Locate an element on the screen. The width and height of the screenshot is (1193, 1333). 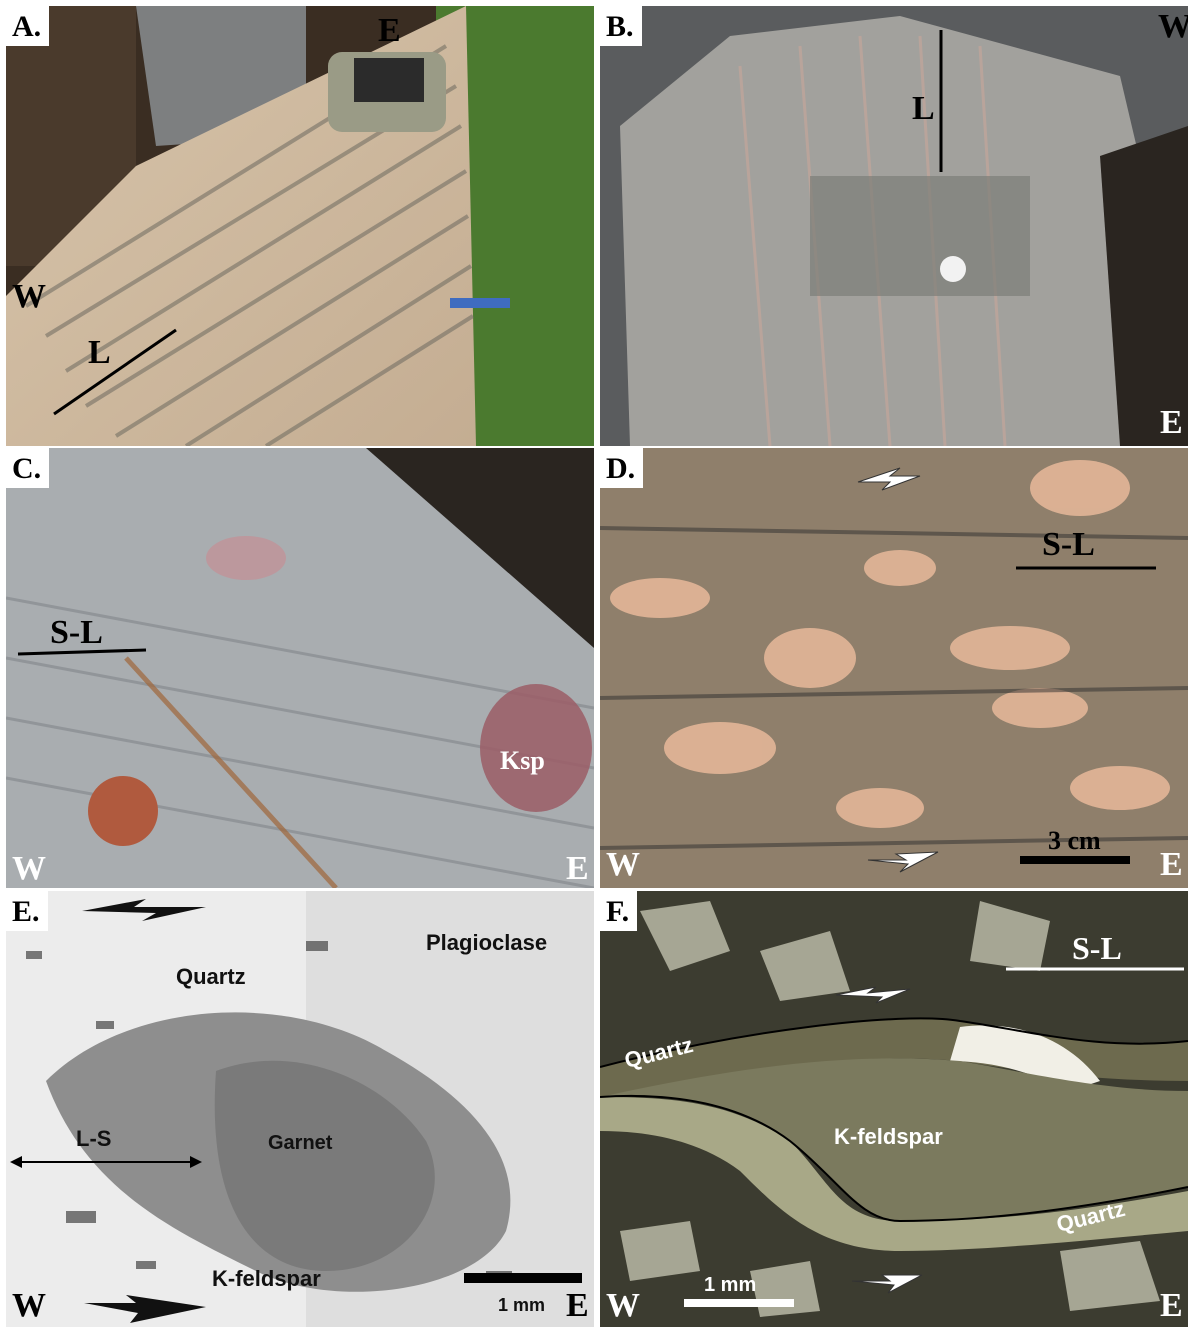
panel-c-fabric-line is located at coordinates (82, 652).